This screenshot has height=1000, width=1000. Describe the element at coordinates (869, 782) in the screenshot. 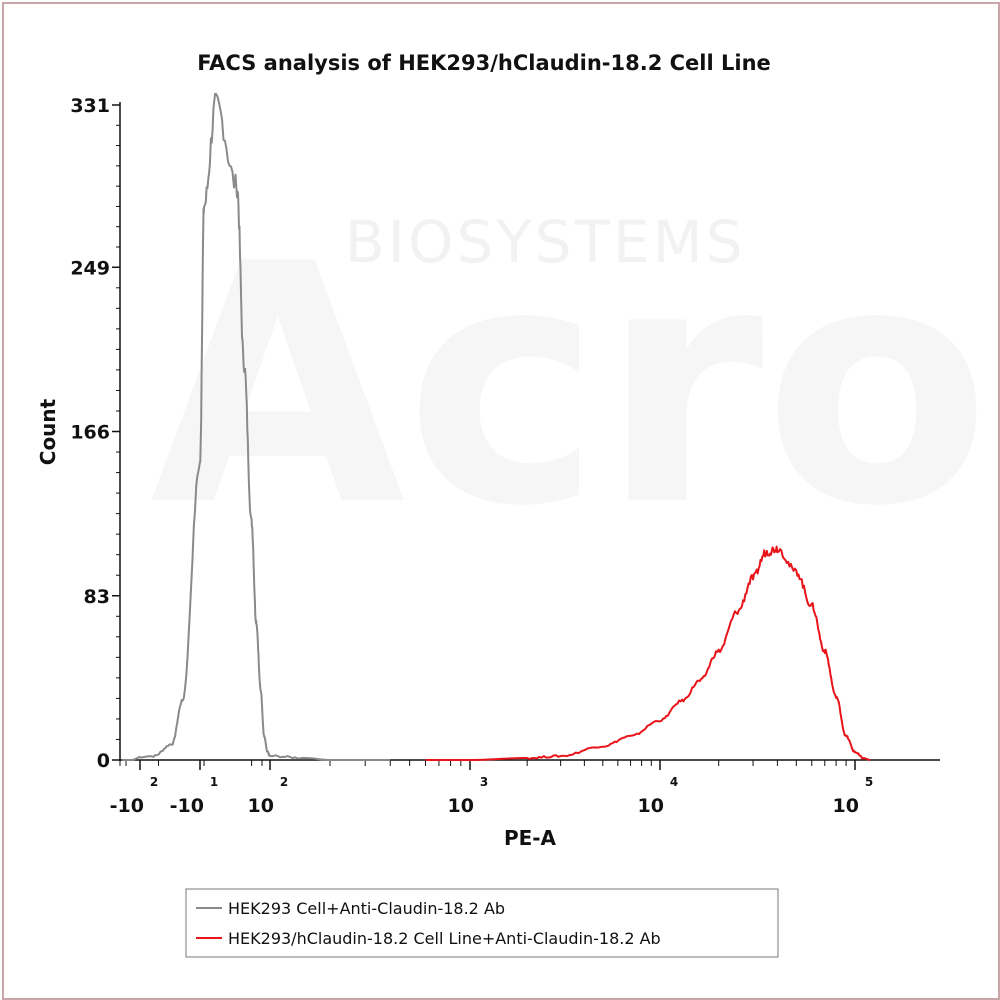

I see `x-tick-exponent: 5` at that location.